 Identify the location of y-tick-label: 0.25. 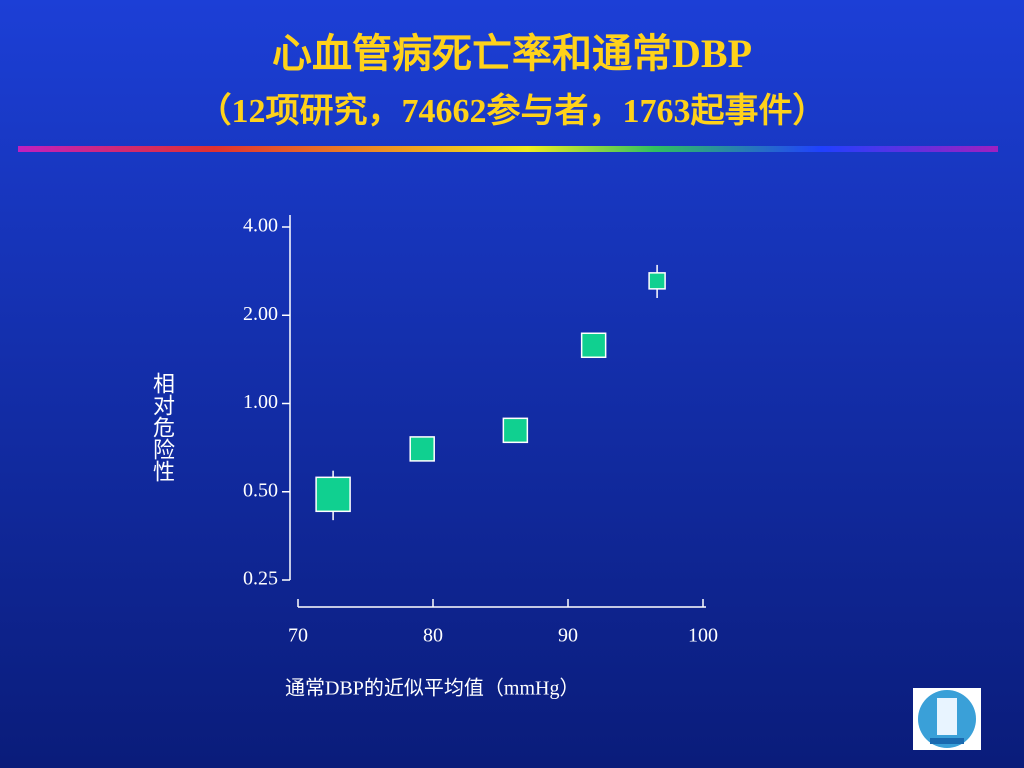
(260, 579).